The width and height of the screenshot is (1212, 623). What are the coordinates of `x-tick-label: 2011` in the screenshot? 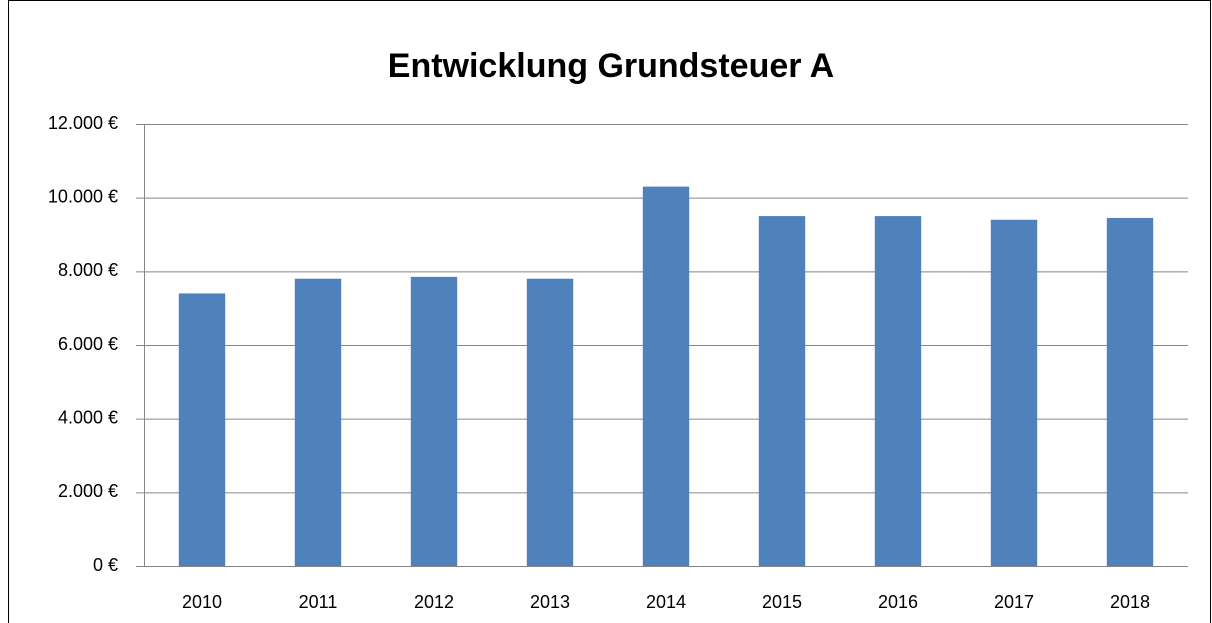 It's located at (318, 602).